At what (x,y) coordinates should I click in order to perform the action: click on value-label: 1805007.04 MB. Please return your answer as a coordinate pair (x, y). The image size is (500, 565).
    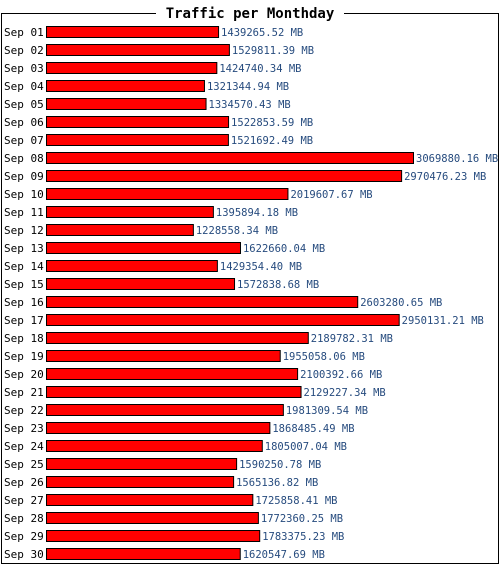
    Looking at the image, I should click on (306, 447).